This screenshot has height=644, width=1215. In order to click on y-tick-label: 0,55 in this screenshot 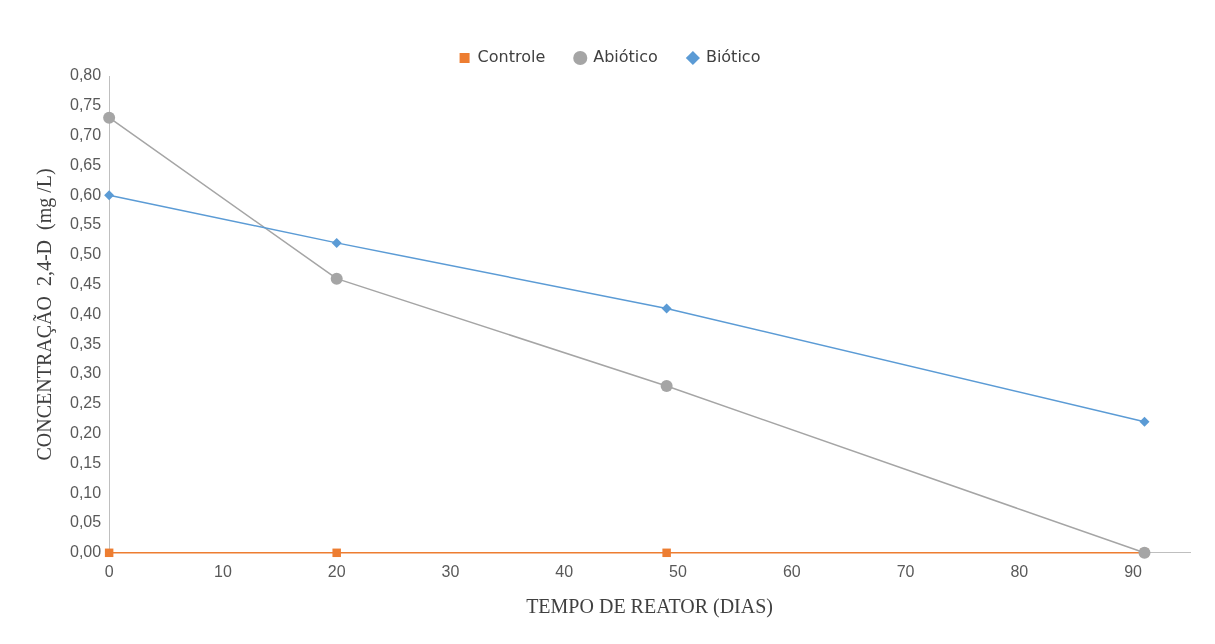, I will do `click(86, 224)`.